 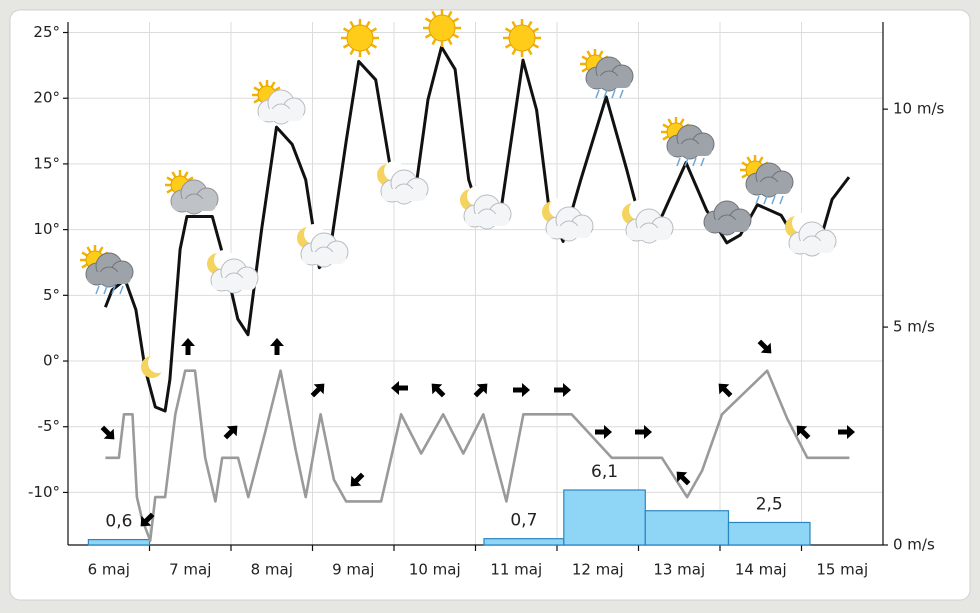 I want to click on y-tick-label: -10°, so click(x=44, y=492).